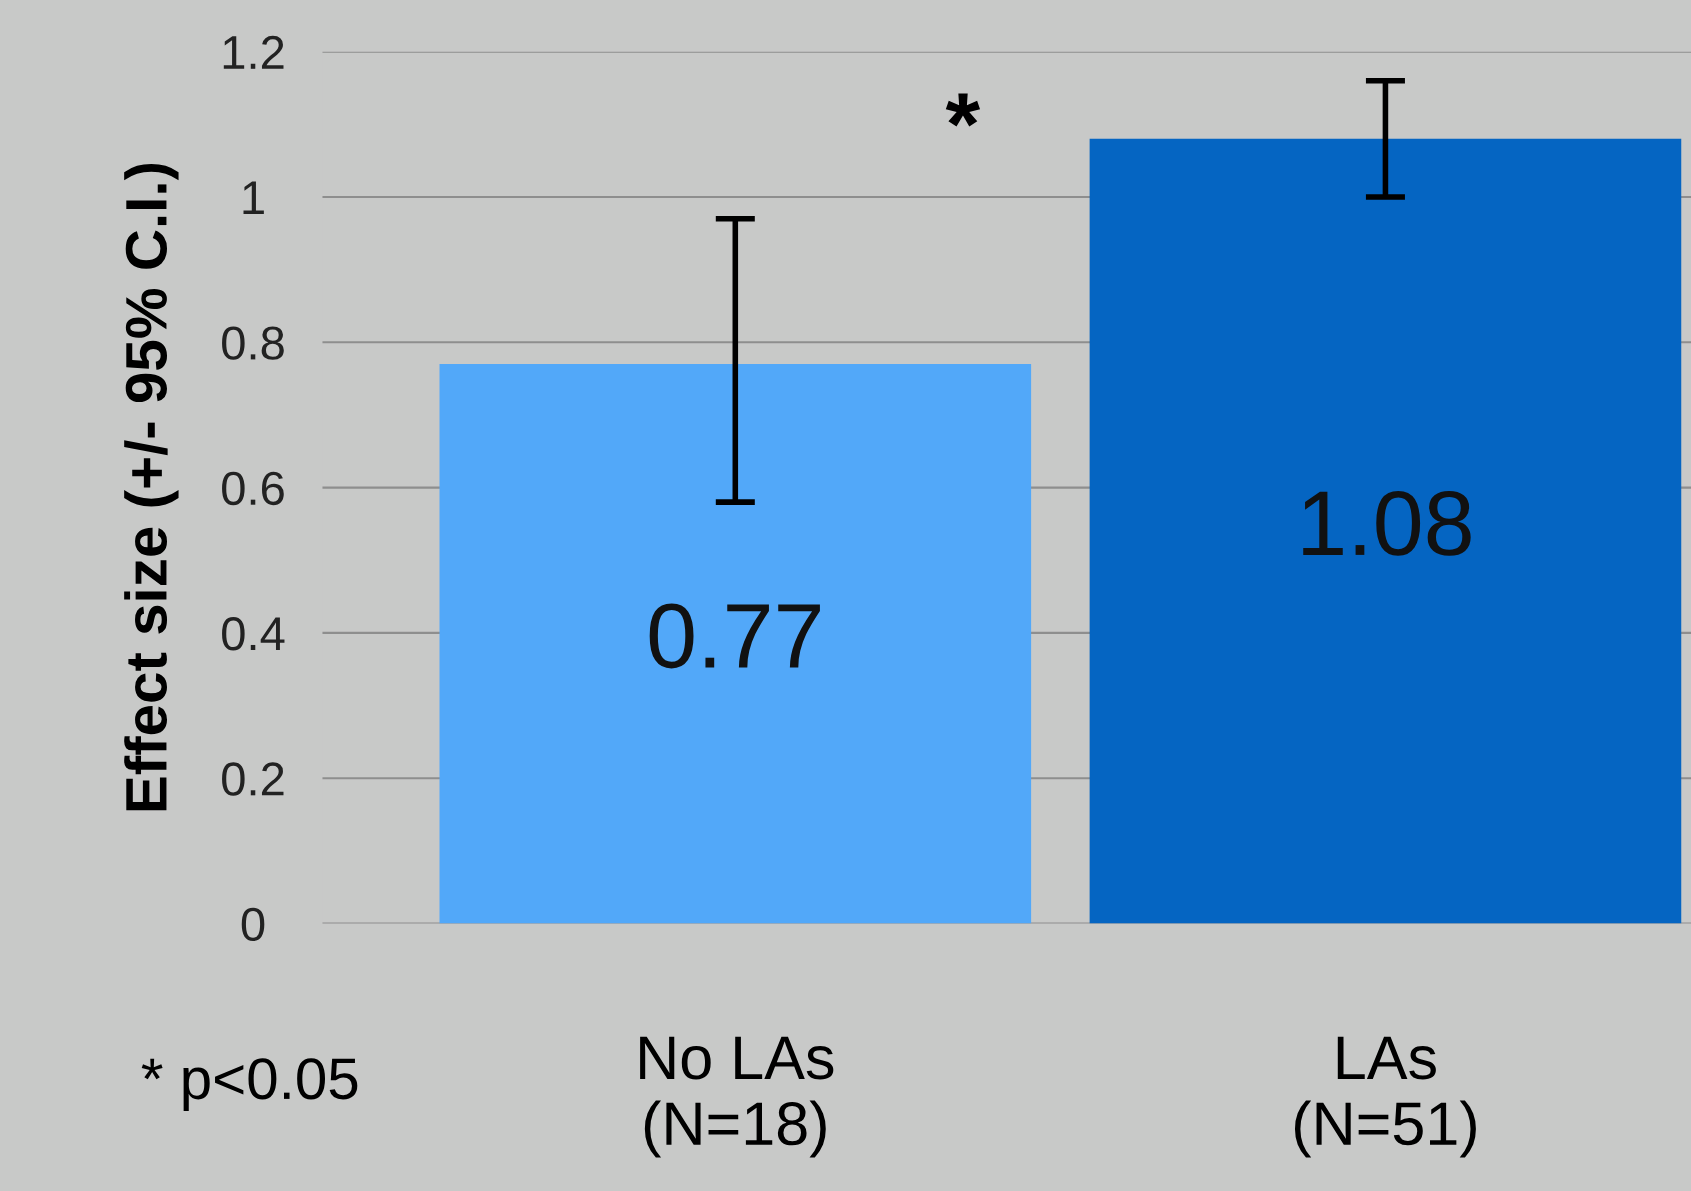  I want to click on y-axis-title: Effect size (+/- 95% C.I.), so click(151, 487).